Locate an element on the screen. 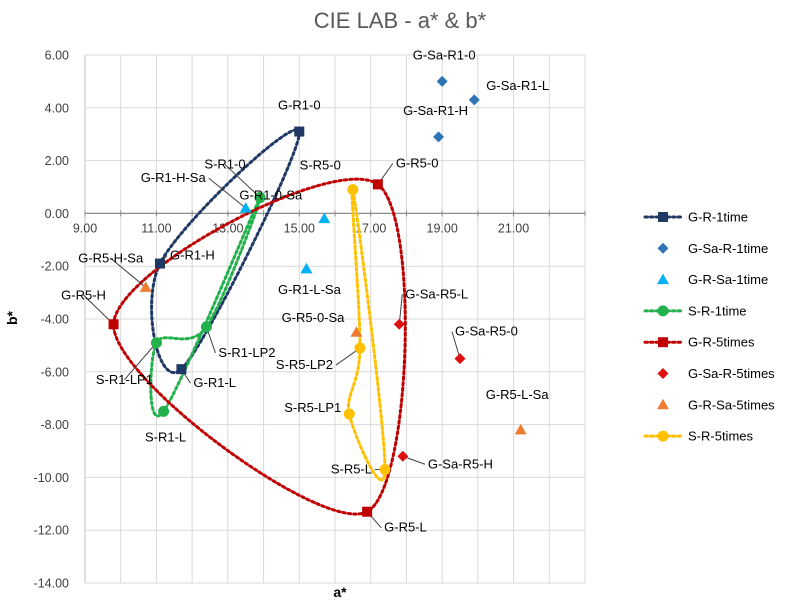 Image resolution: width=800 pixels, height=602 pixels. y-tick-label: -2.00 is located at coordinates (55, 267).